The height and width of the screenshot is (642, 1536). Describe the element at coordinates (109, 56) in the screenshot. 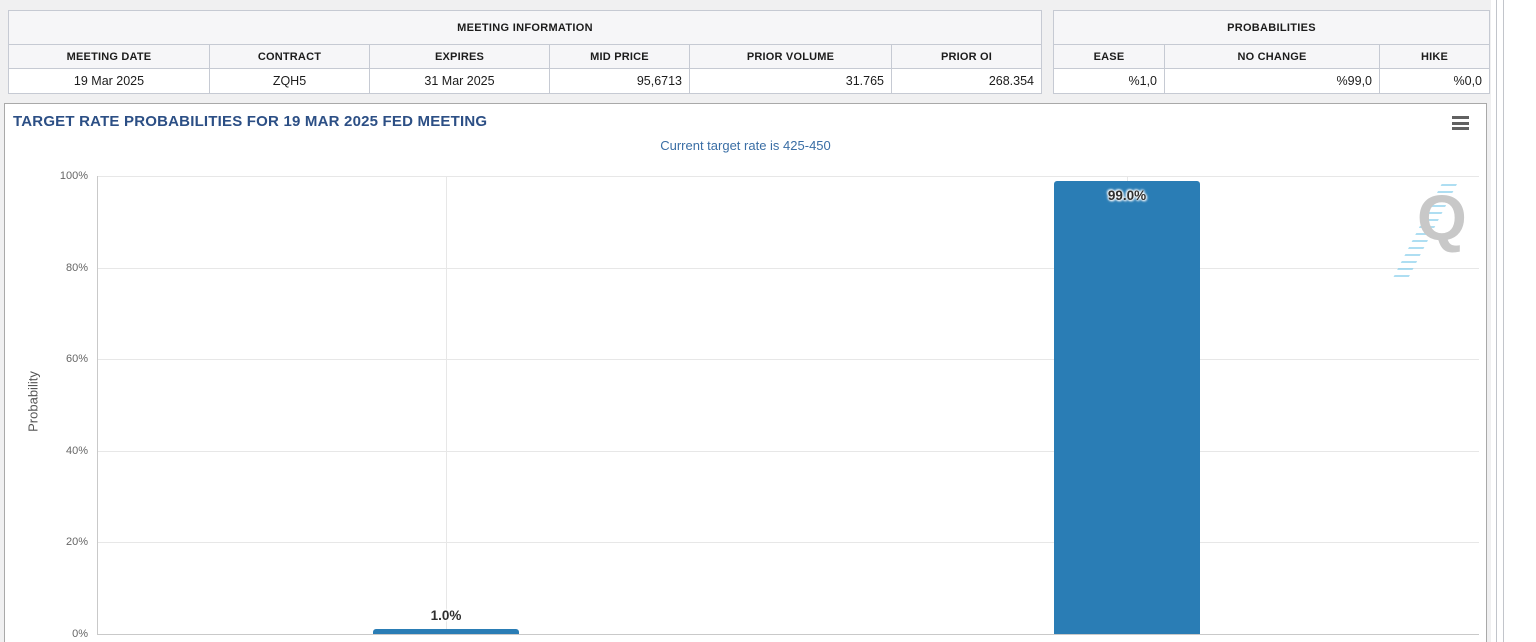

I see `column-header-meeting-date: MEETING DATE` at that location.